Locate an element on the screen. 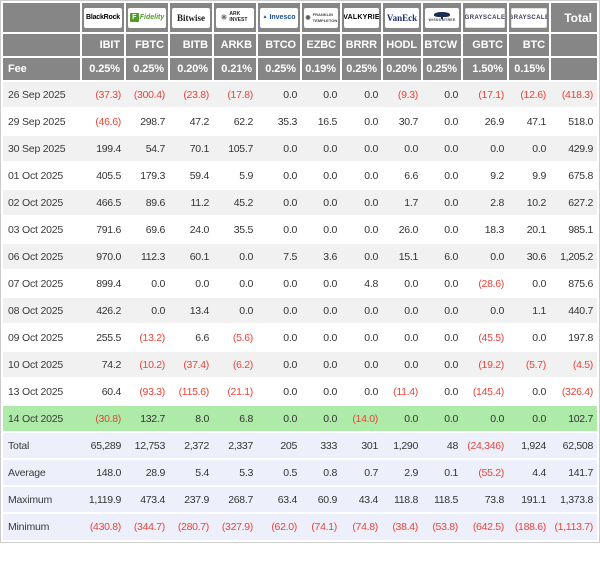  summary-total: 141.7 is located at coordinates (573, 473).